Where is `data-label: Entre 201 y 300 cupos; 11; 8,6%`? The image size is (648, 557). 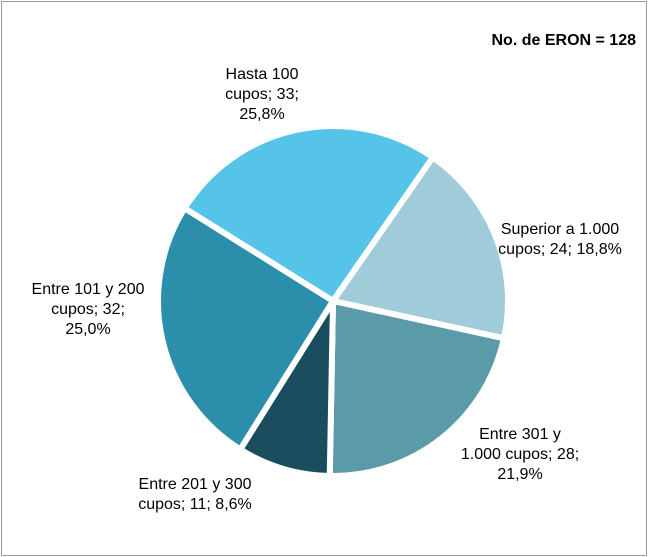
data-label: Entre 201 y 300 cupos; 11; 8,6% is located at coordinates (195, 494).